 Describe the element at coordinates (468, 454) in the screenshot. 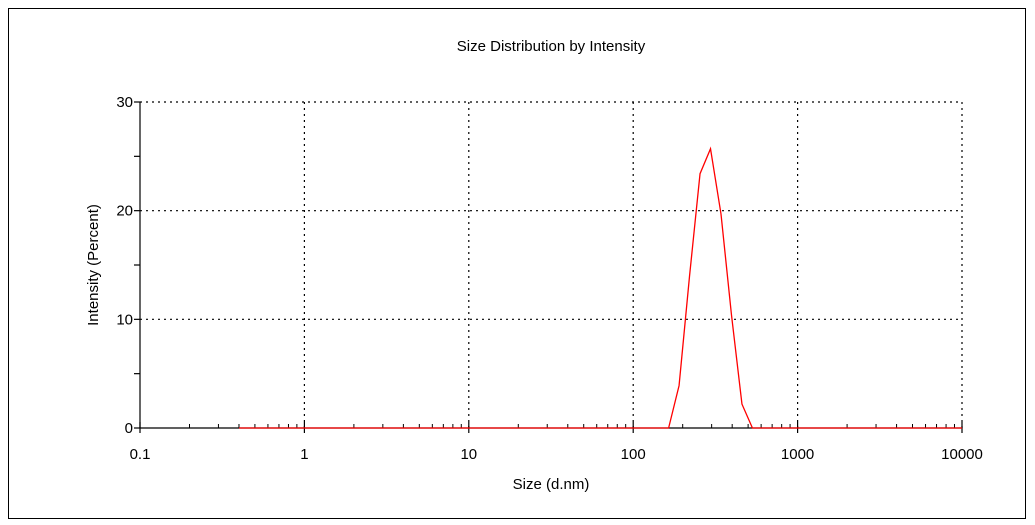

I see `x-tick-label: 10` at that location.